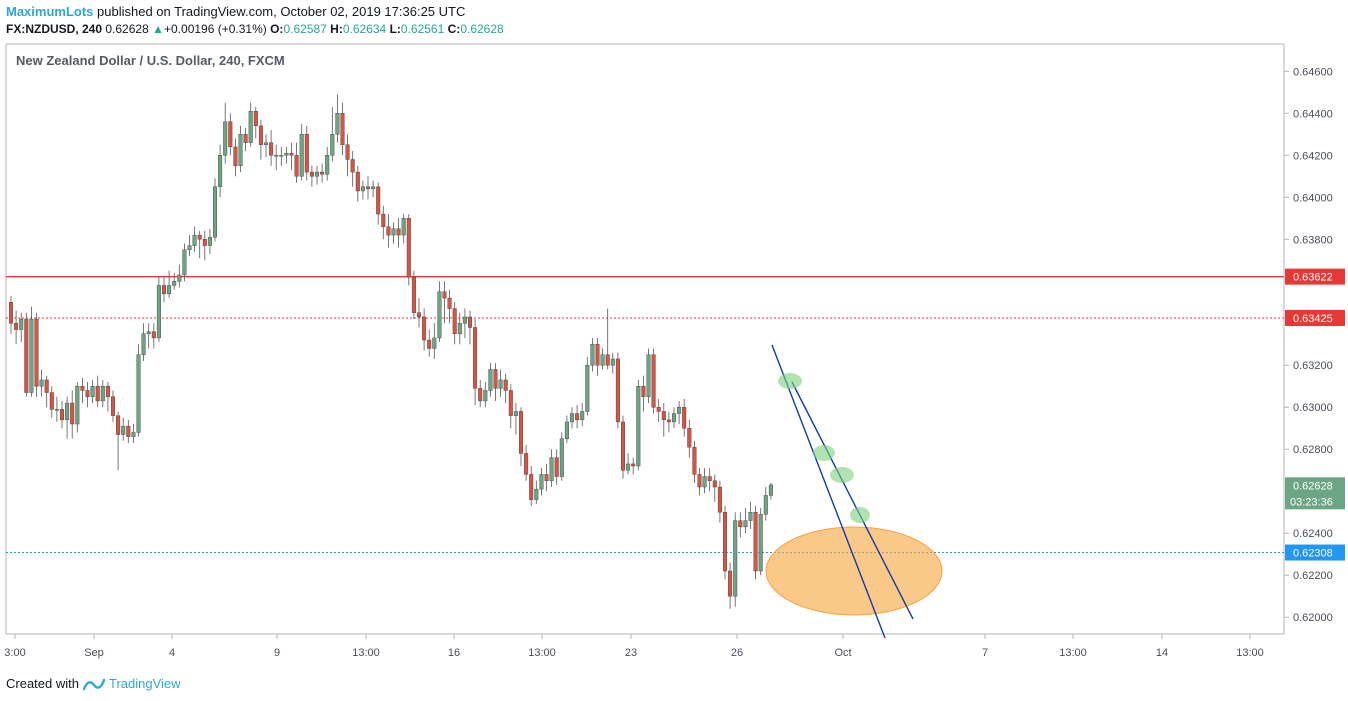 The height and width of the screenshot is (701, 1348). I want to click on high-value: 0.62634, so click(364, 29).